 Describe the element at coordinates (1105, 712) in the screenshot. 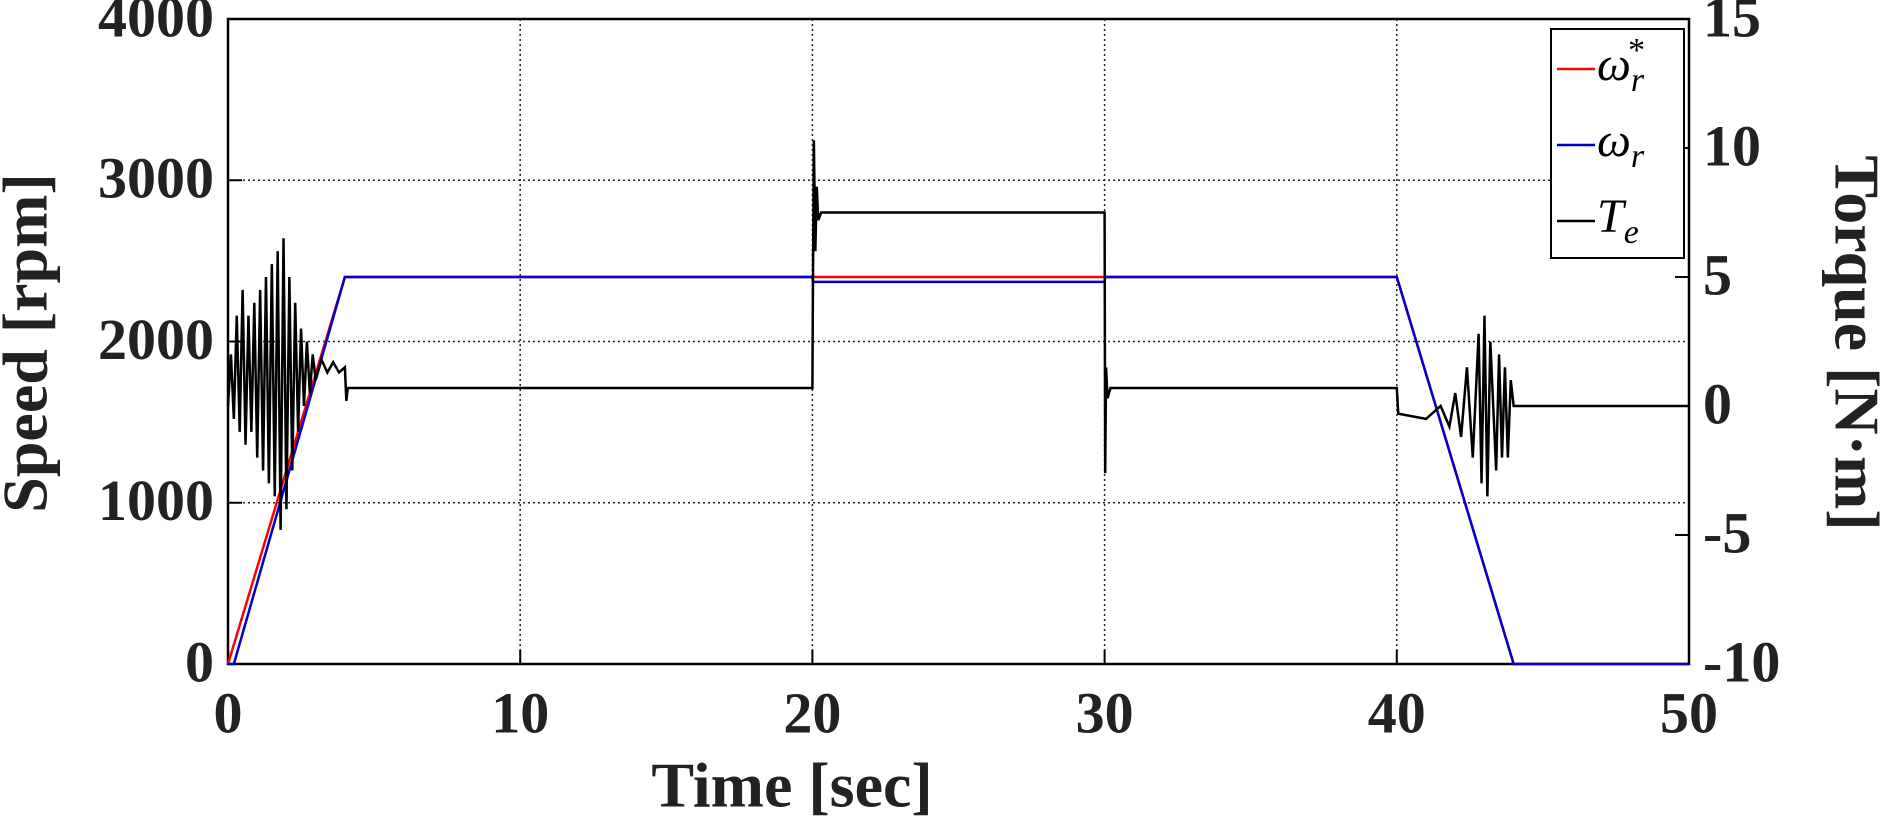

I see `x-tick-label: 30` at that location.